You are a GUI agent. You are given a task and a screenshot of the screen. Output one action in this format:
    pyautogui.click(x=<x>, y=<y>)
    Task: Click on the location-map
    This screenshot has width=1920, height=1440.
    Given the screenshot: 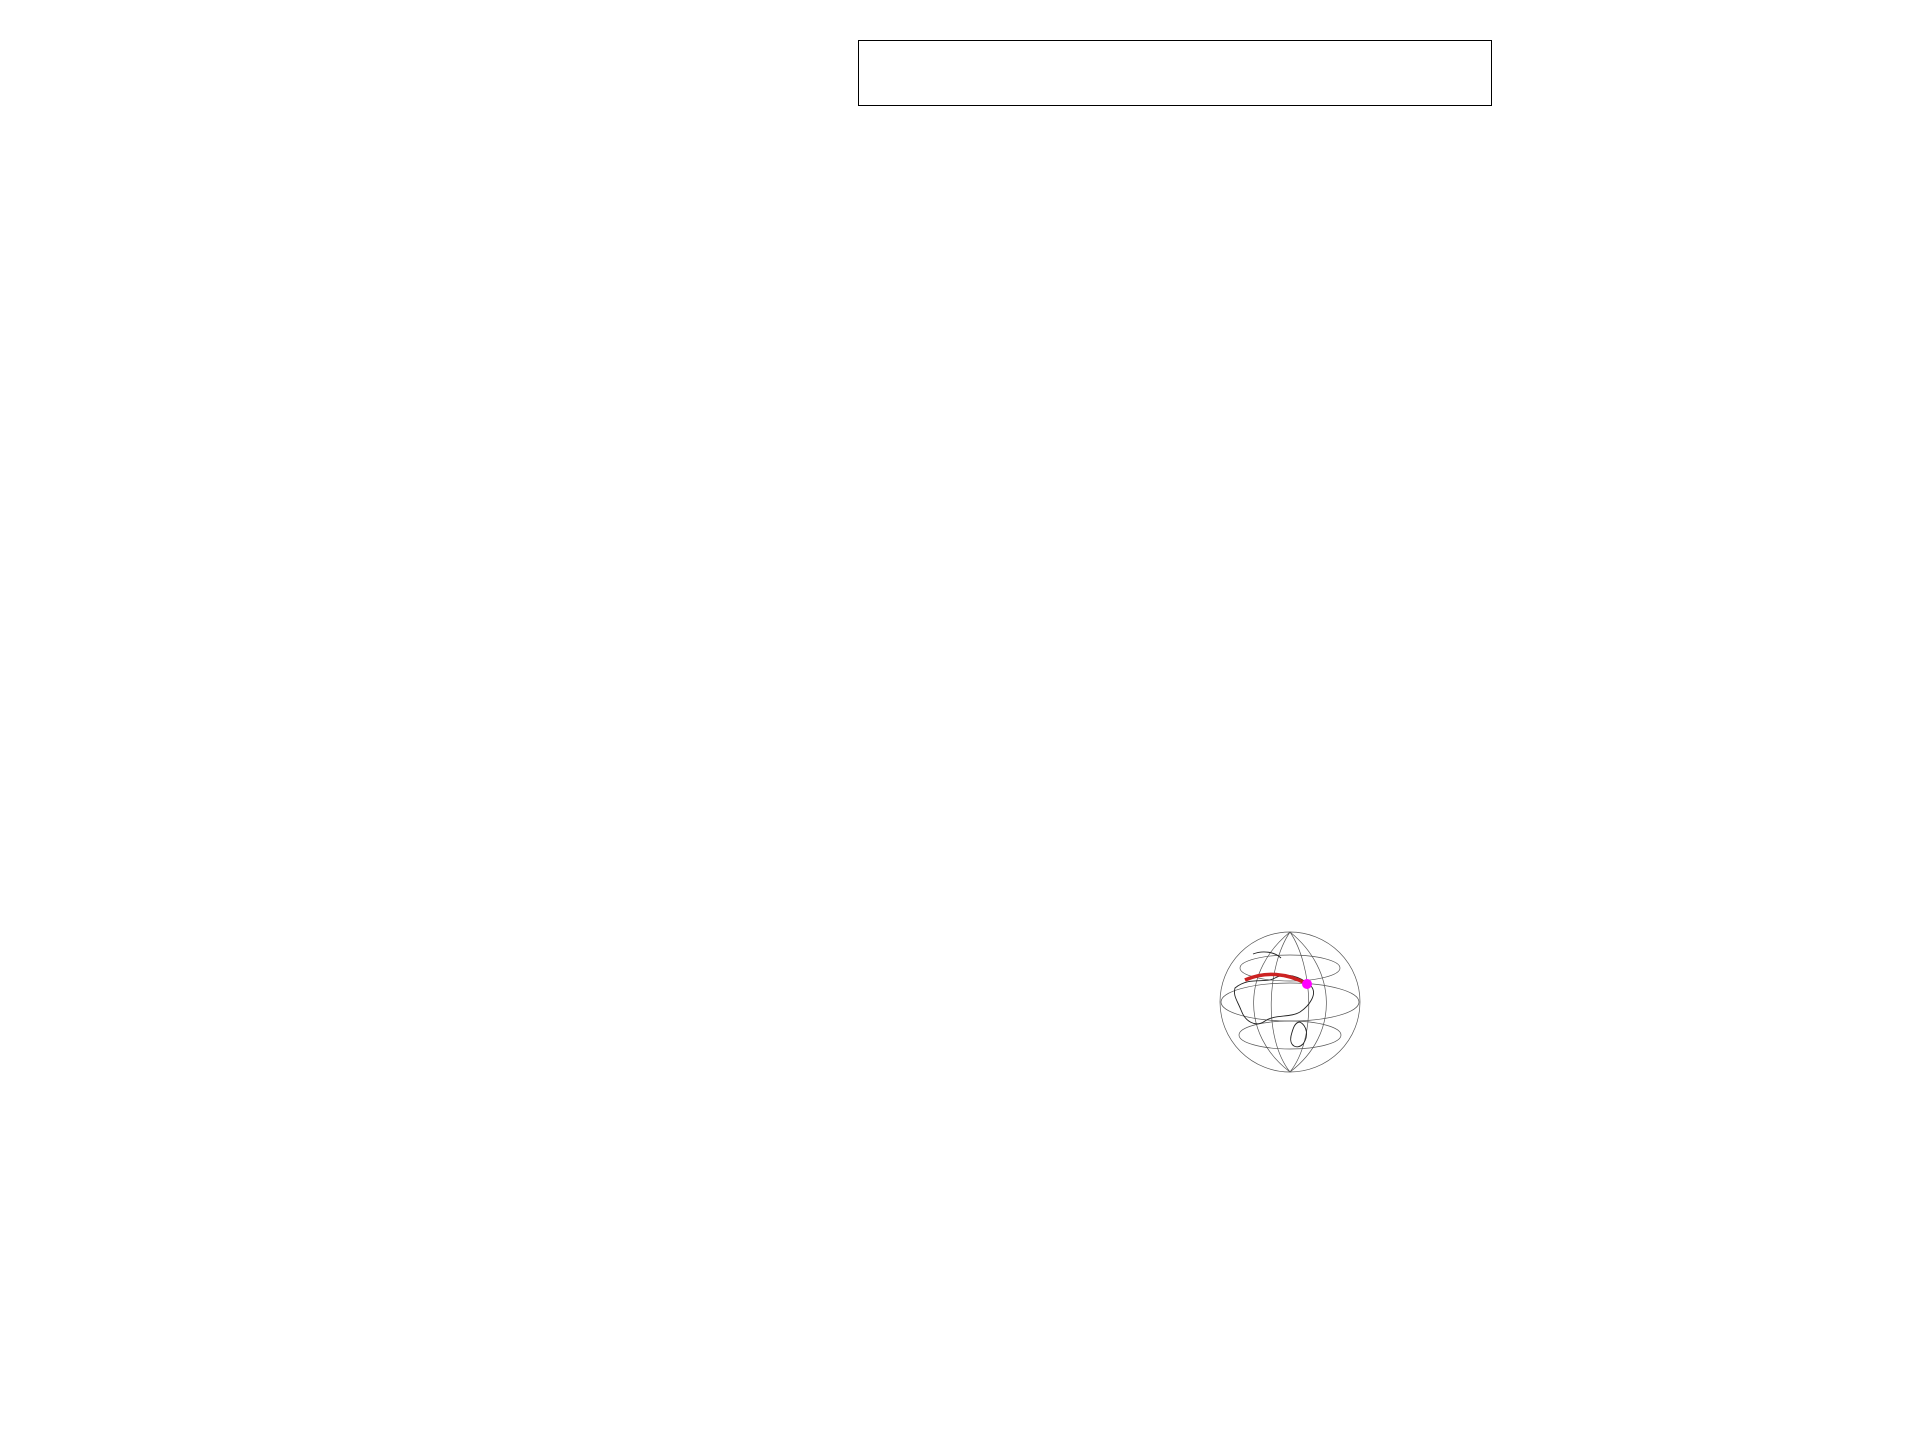 What is the action you would take?
    pyautogui.click(x=1290, y=1002)
    